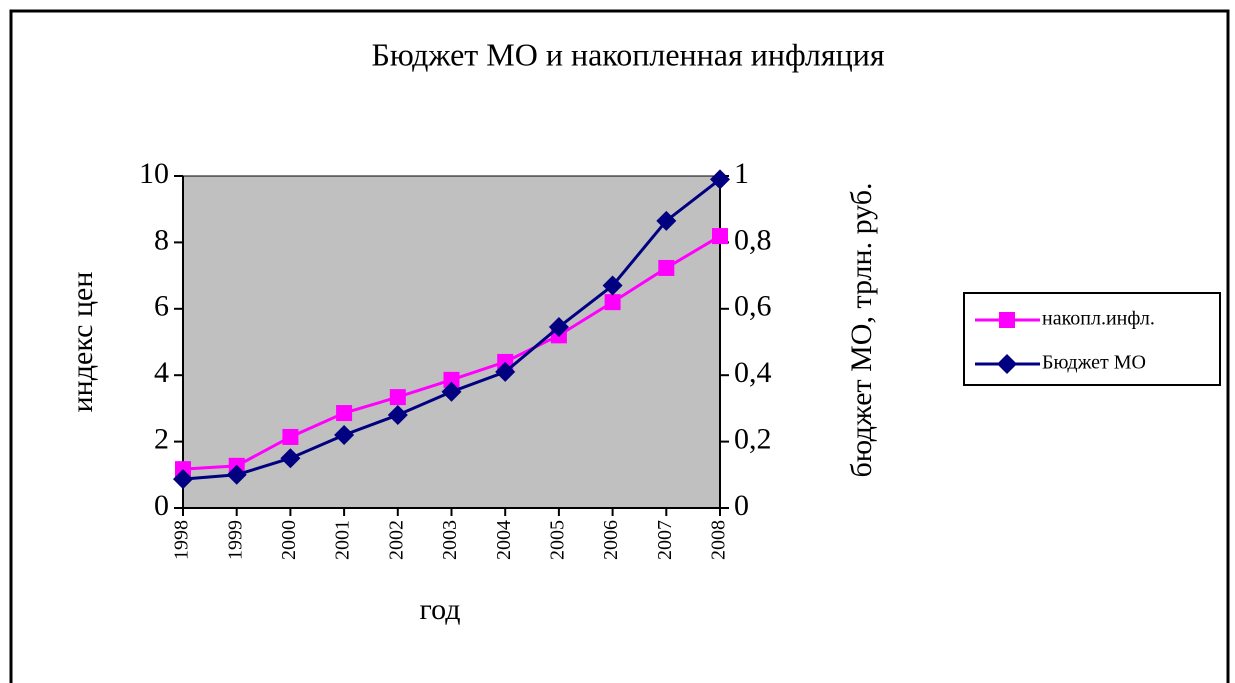 This screenshot has width=1235, height=683. I want to click on y2-tick-label: 1, so click(741, 173).